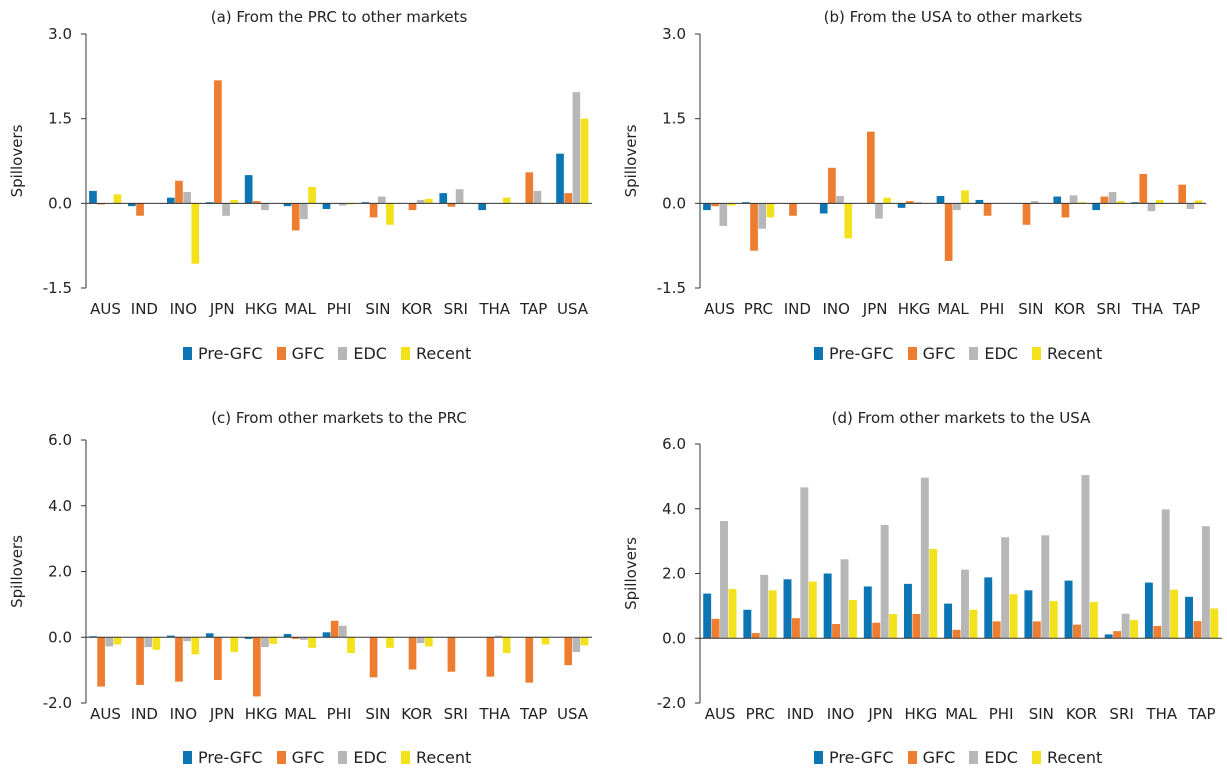  I want to click on bar-pre-gfc-prc, so click(746, 203).